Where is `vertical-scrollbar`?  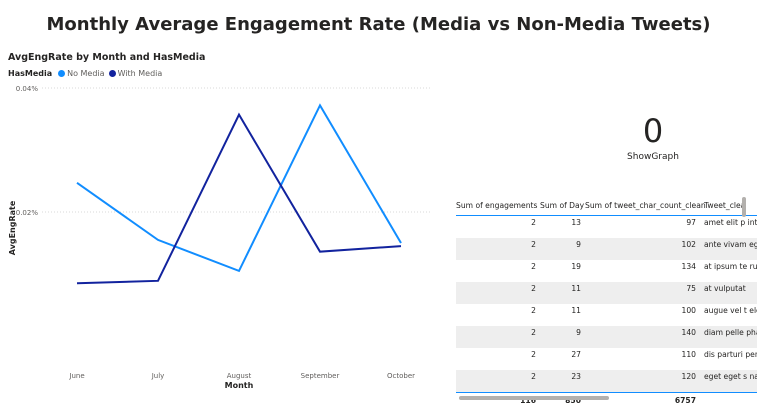
vertical-scrollbar is located at coordinates (744, 207).